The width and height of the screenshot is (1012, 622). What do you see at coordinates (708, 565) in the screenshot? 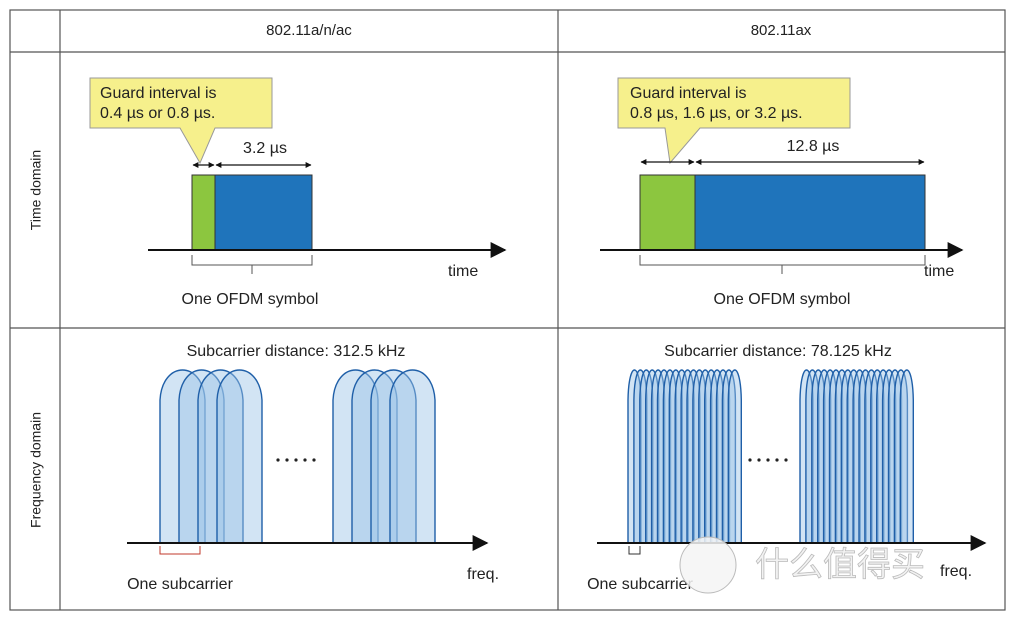
I see `watermark-icon` at bounding box center [708, 565].